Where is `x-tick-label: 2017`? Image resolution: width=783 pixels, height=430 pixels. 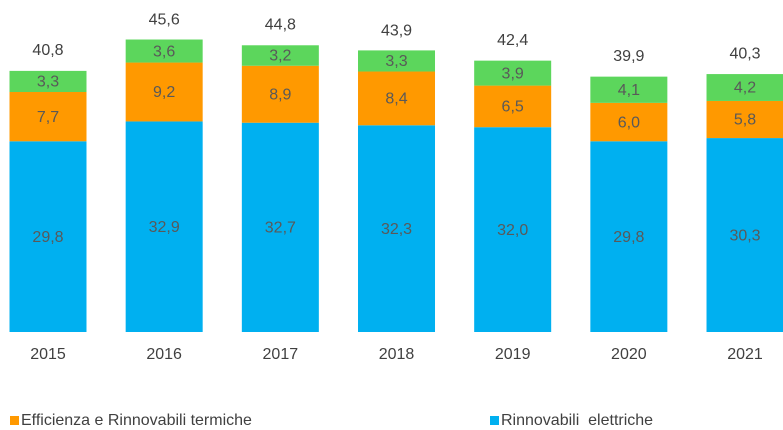 x-tick-label: 2017 is located at coordinates (281, 354).